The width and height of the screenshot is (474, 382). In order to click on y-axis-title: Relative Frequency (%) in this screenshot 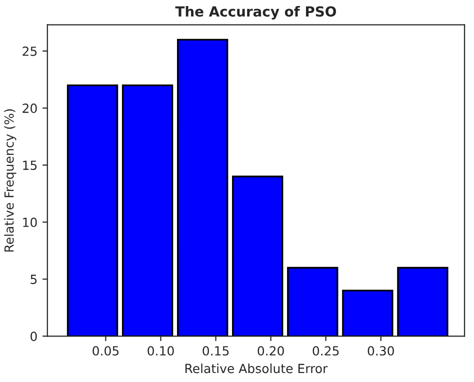, I will do `click(10, 180)`.